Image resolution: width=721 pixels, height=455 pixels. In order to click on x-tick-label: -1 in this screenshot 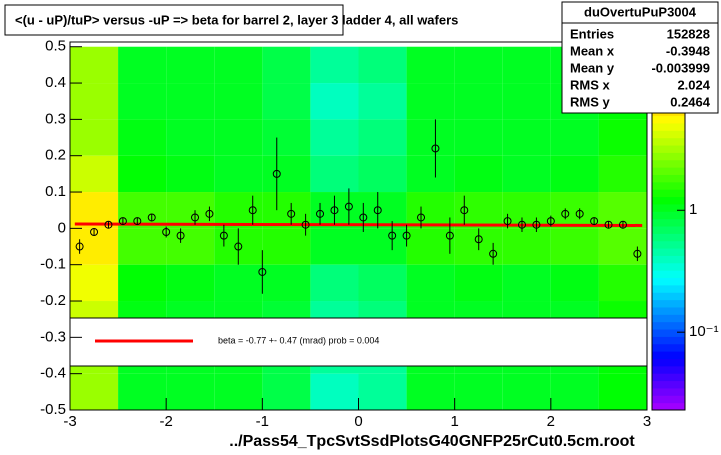, I will do `click(262, 421)`.